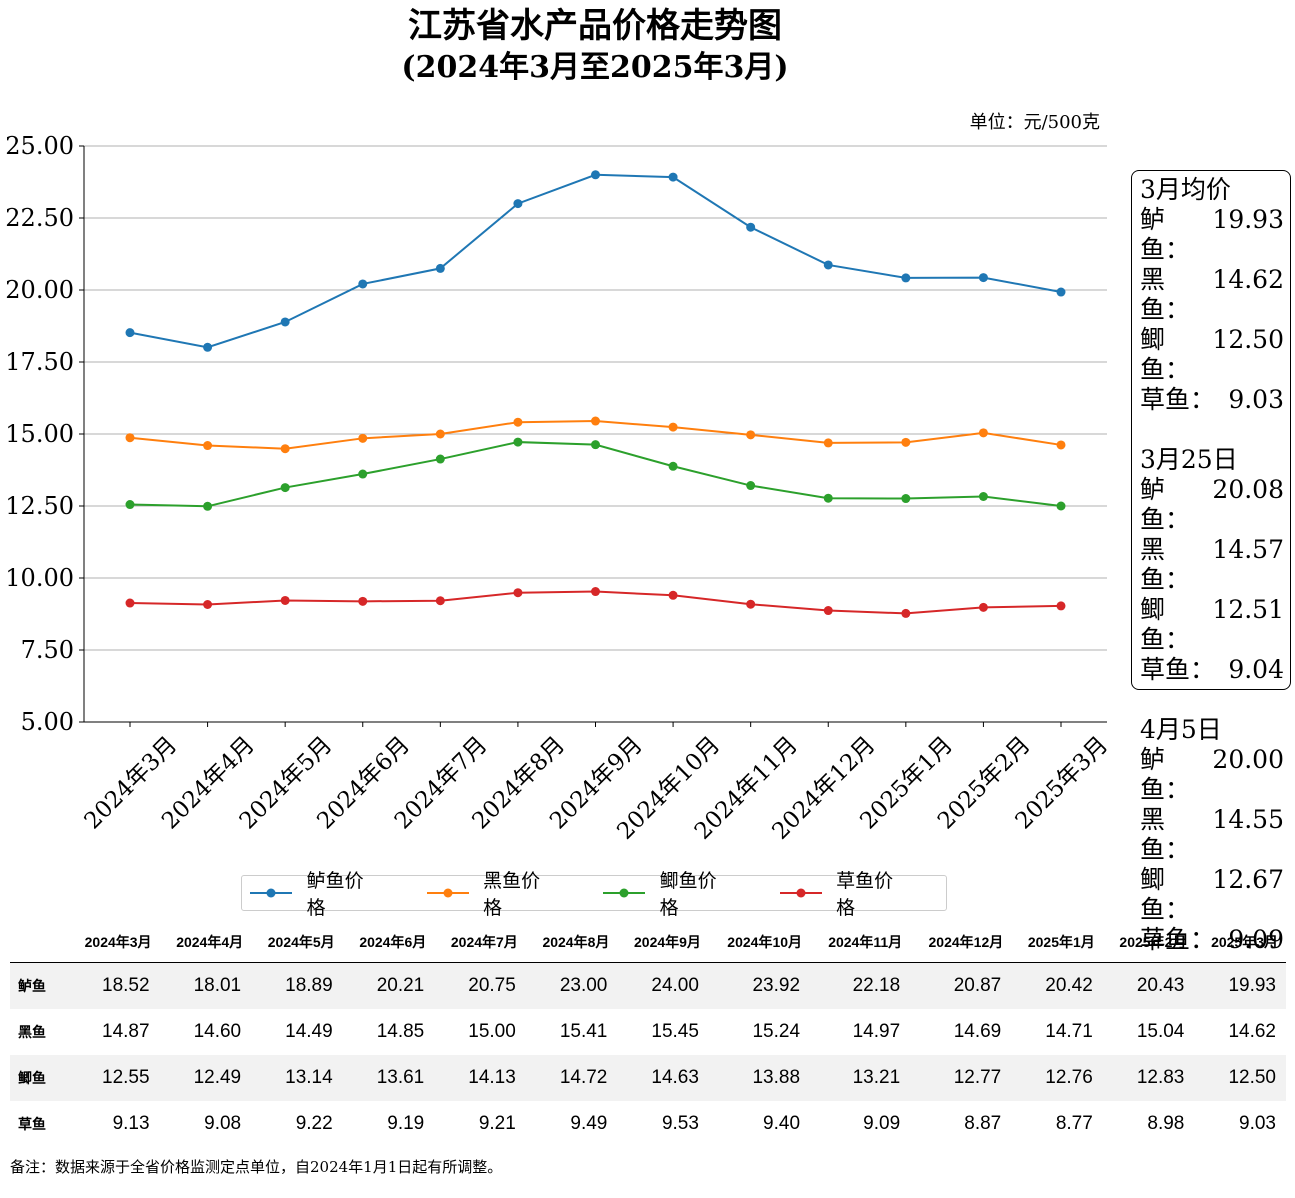 Image resolution: width=1295 pixels, height=1198 pixels. I want to click on info-label: 草鱼：, so click(1178, 669).